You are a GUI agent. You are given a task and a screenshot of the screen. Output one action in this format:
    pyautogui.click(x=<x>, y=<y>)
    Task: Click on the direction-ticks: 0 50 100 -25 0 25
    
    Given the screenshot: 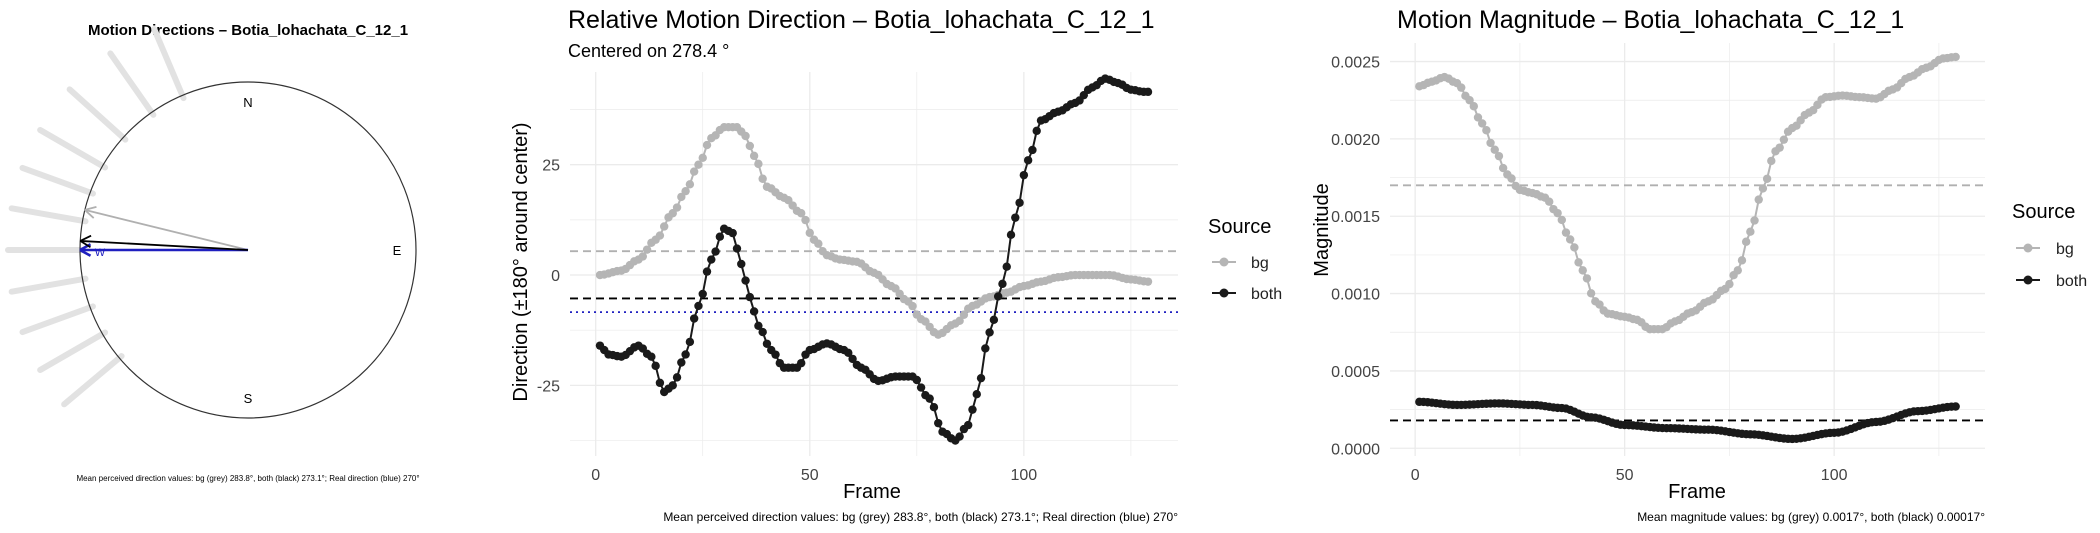 What is the action you would take?
    pyautogui.click(x=787, y=321)
    